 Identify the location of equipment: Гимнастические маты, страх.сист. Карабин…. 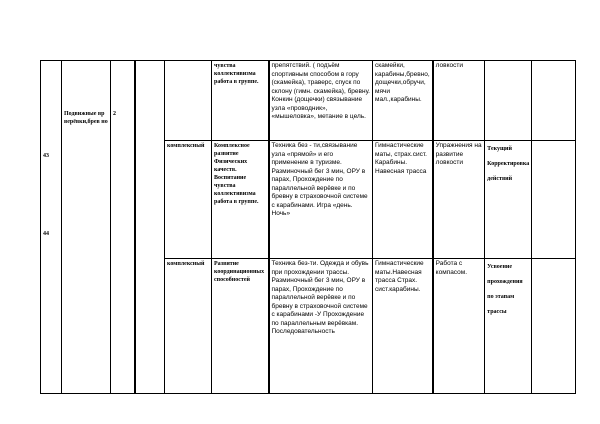
(402, 199).